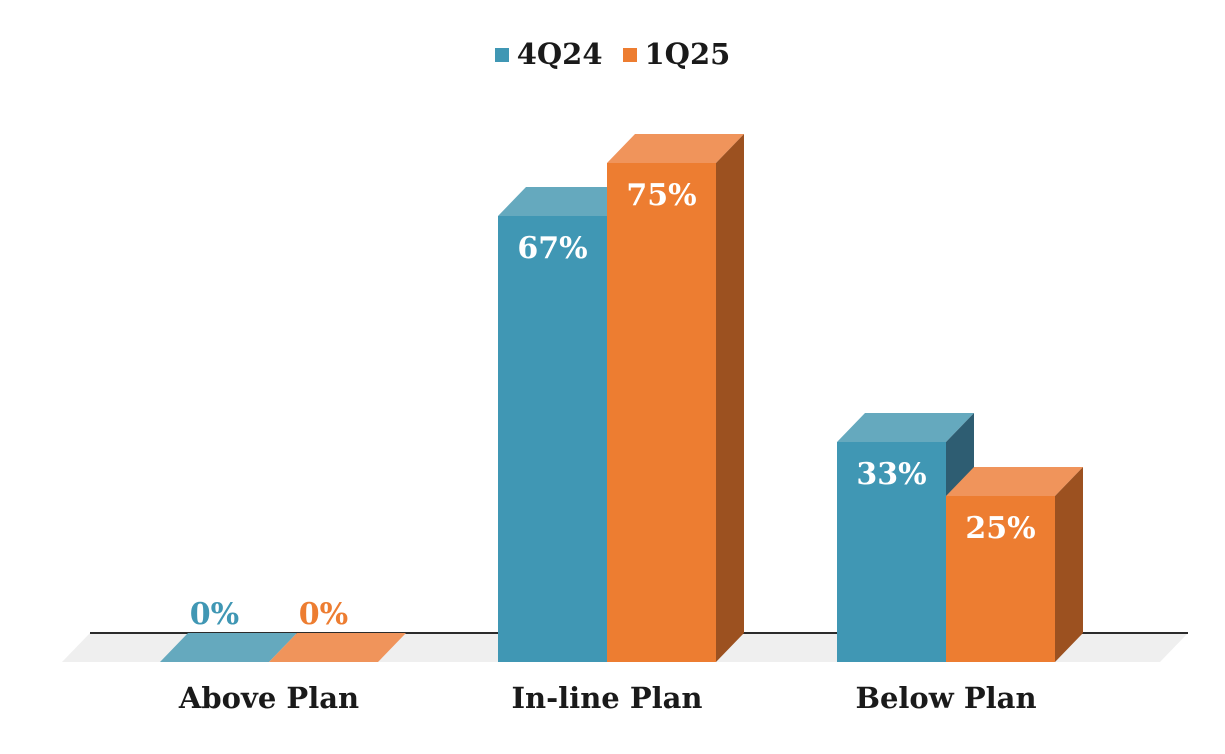  Describe the element at coordinates (1014, 481) in the screenshot. I see `bar-1q25-below-plan-top-face` at that location.